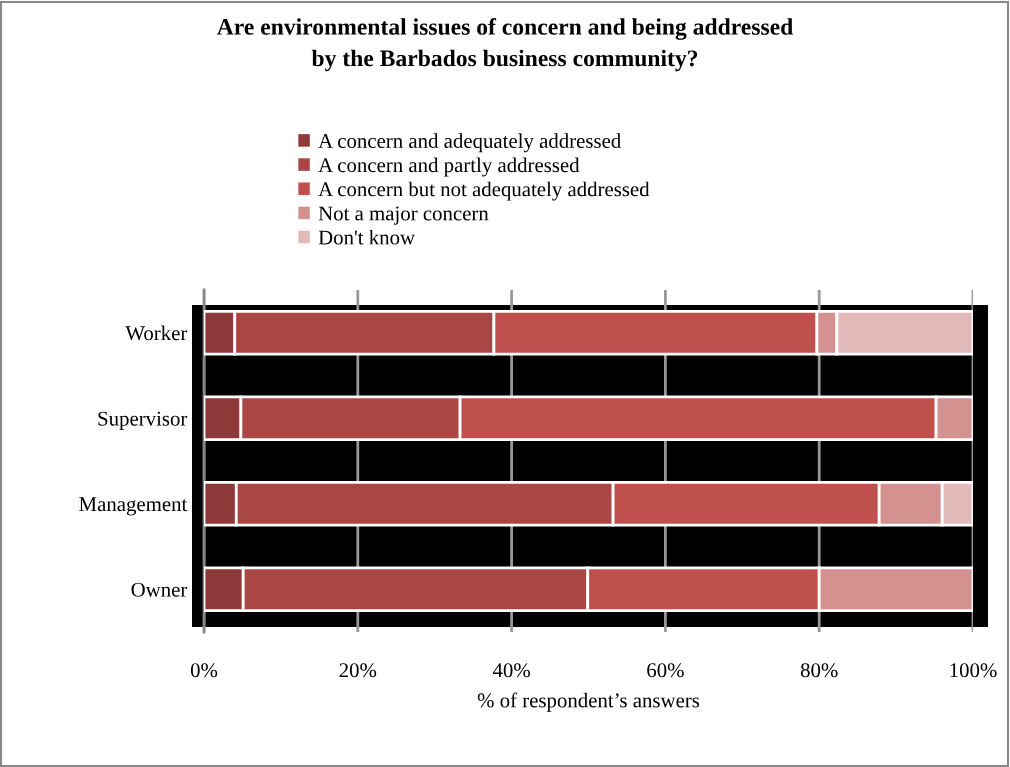 The image size is (1010, 767). I want to click on x-tick-label: 40%, so click(511, 670).